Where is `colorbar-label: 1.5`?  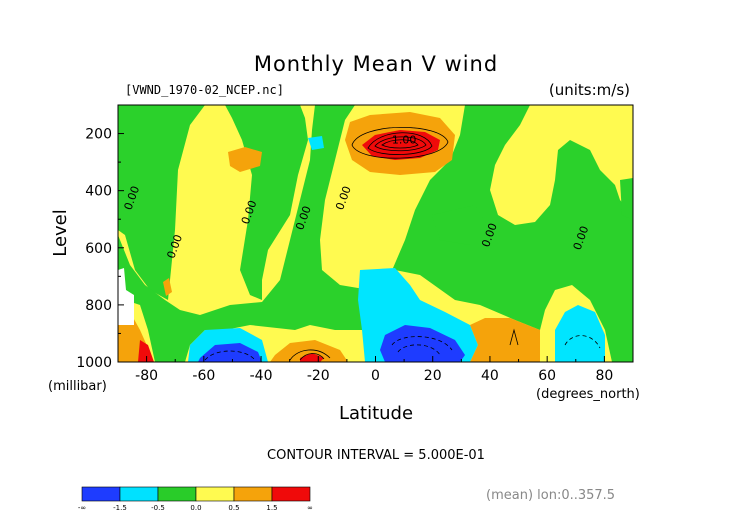 colorbar-label: 1.5 is located at coordinates (271, 508).